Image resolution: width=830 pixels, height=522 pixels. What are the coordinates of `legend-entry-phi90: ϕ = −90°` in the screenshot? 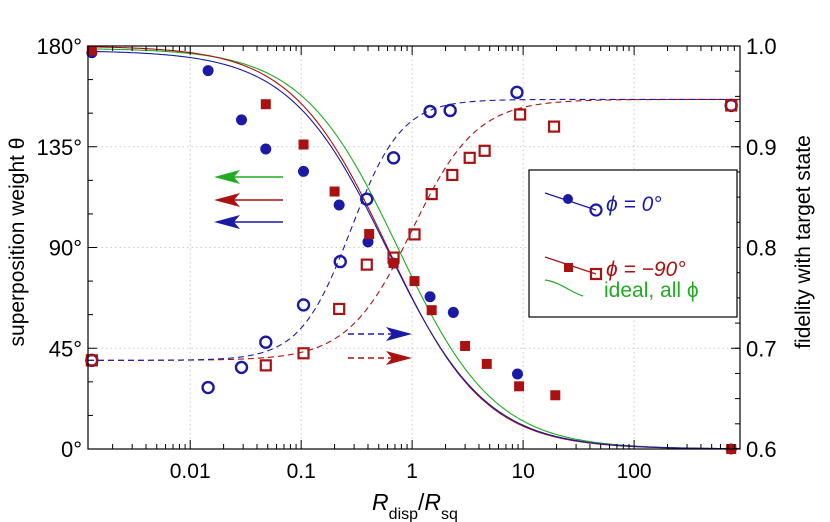 It's located at (615, 268).